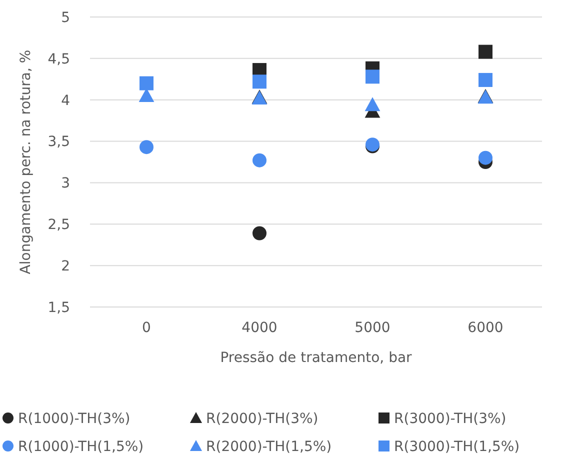 Image resolution: width=569 pixels, height=468 pixels. What do you see at coordinates (26, 162) in the screenshot?
I see `y-axis-title: Alongamento perc. na rotura, %` at bounding box center [26, 162].